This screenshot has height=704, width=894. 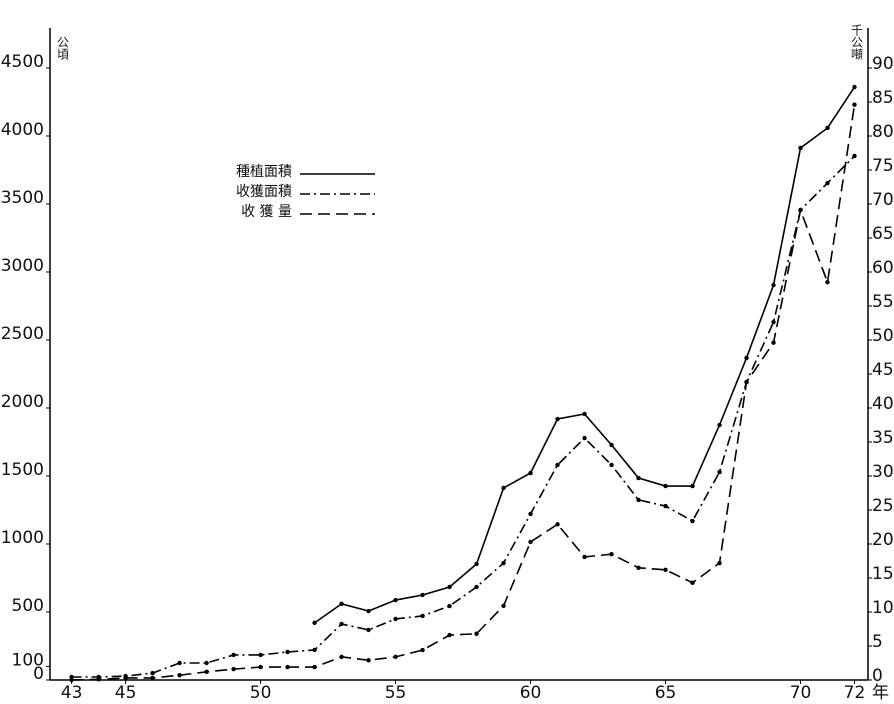 I want to click on y2-tick-label: 15, so click(x=883, y=574).